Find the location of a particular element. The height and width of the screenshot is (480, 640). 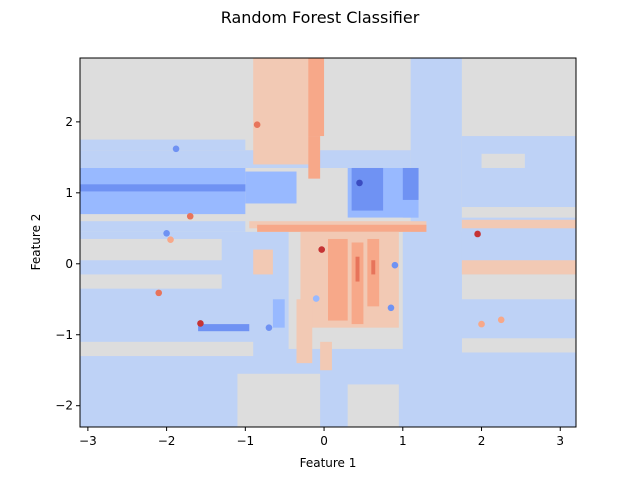

x-tick-label: 2 is located at coordinates (482, 441).